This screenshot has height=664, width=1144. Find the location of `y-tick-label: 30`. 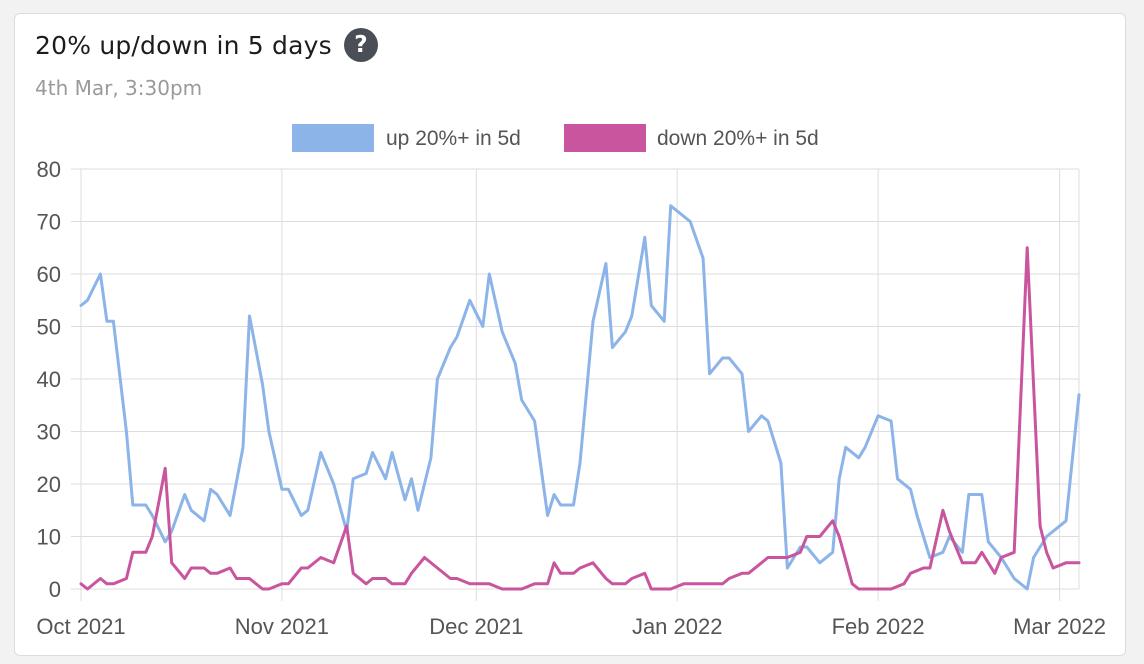

y-tick-label: 30 is located at coordinates (49, 432).